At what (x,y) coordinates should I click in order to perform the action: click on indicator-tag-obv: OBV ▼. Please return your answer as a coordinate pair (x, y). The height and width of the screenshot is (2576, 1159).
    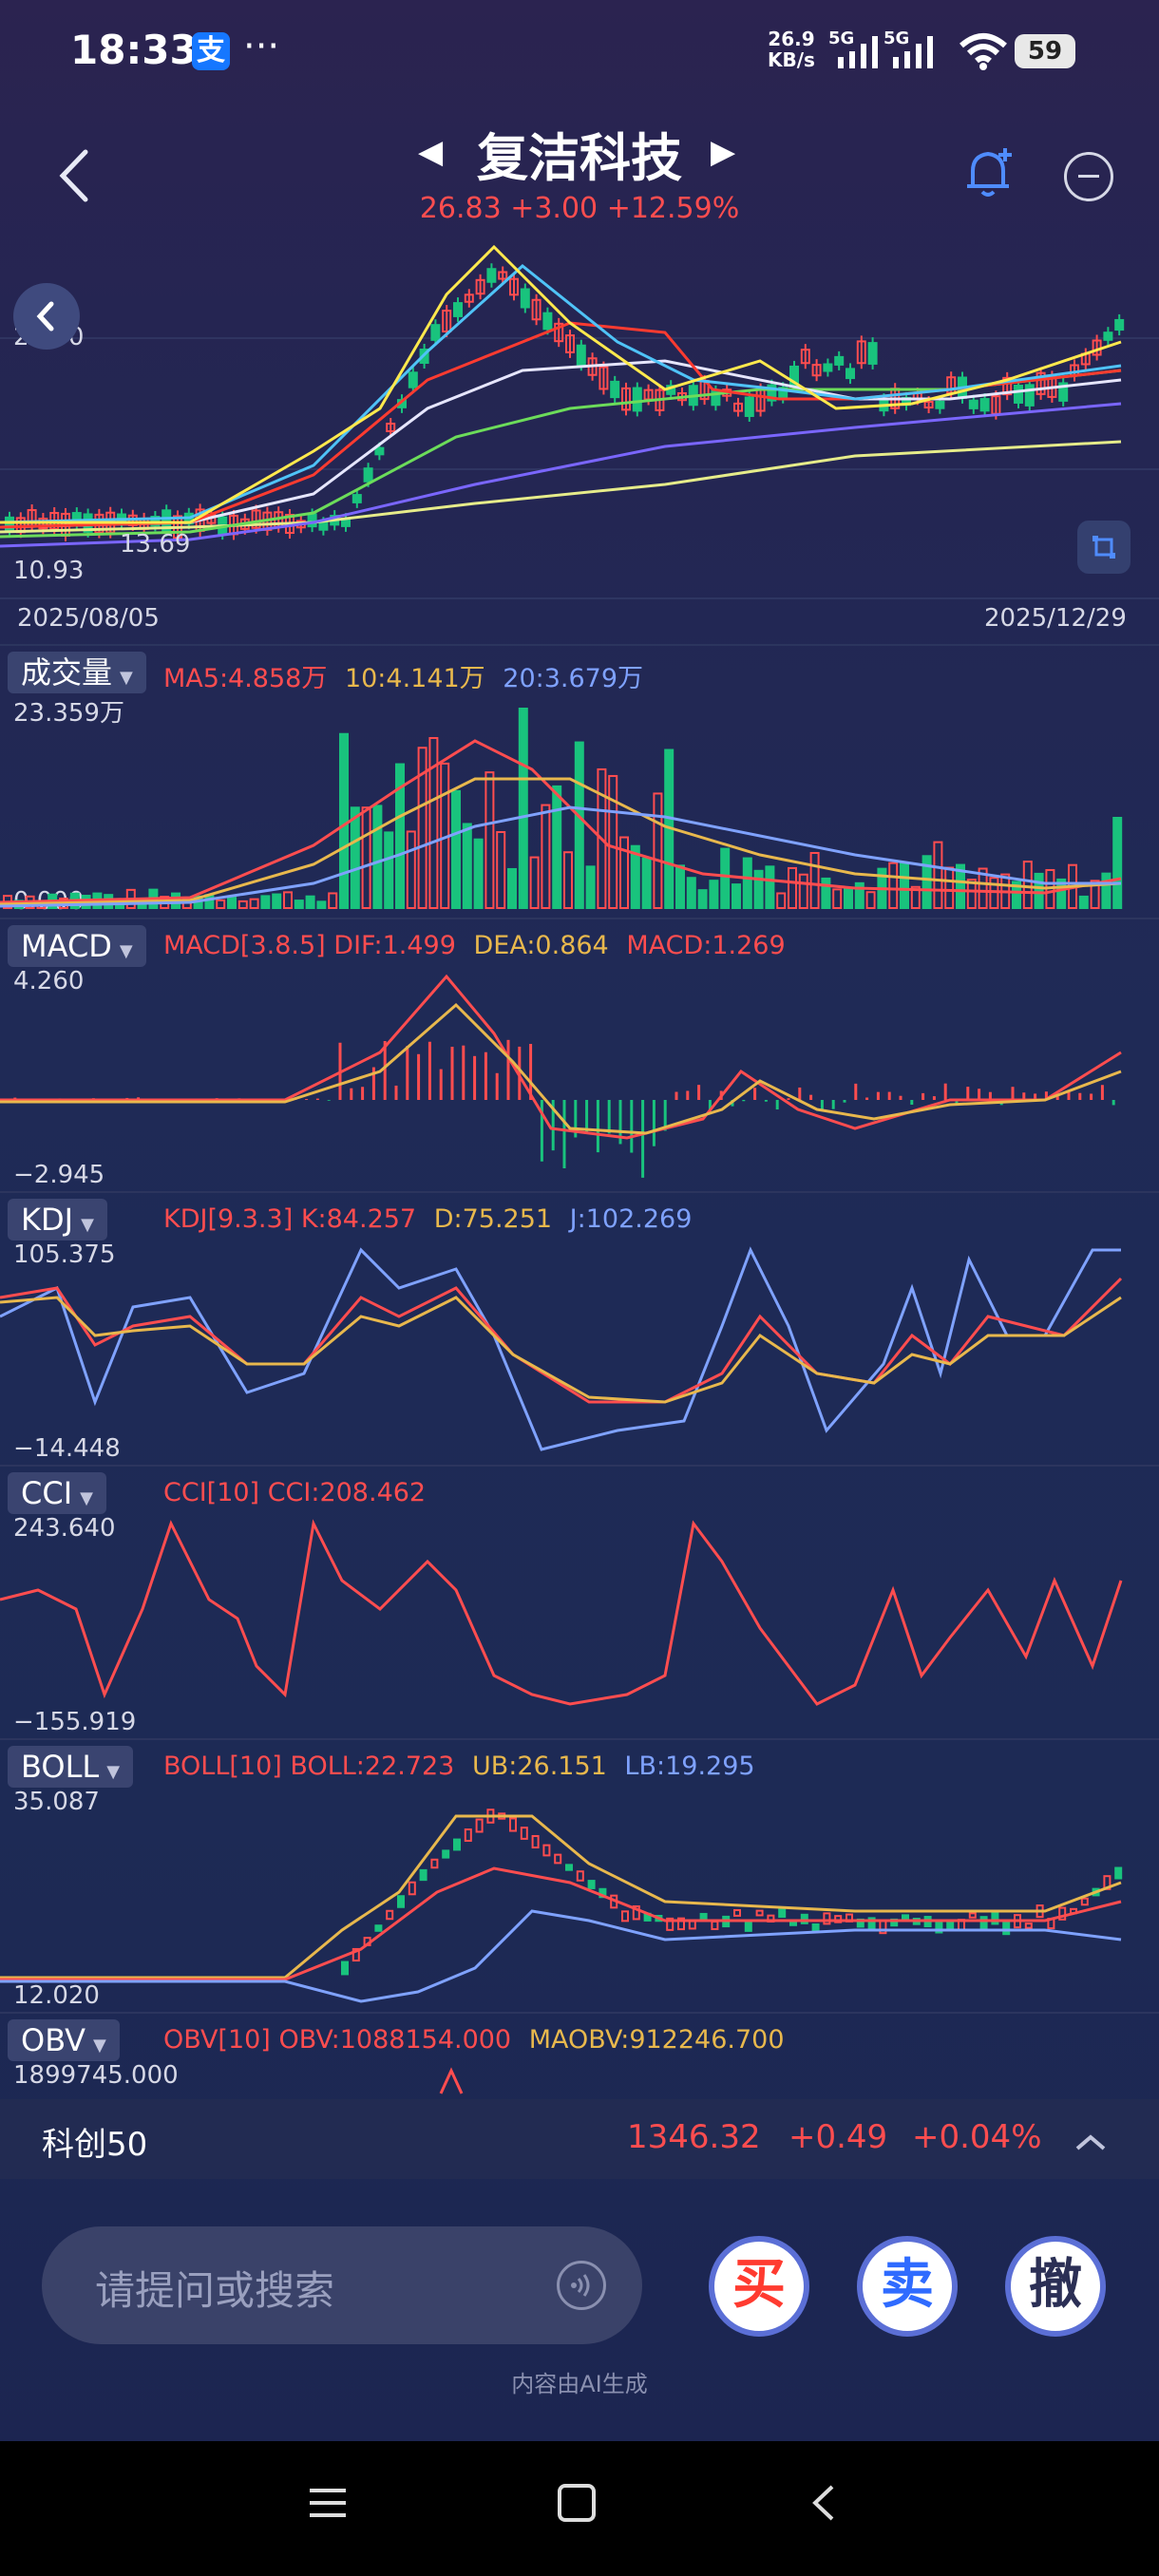
    Looking at the image, I should click on (64, 2040).